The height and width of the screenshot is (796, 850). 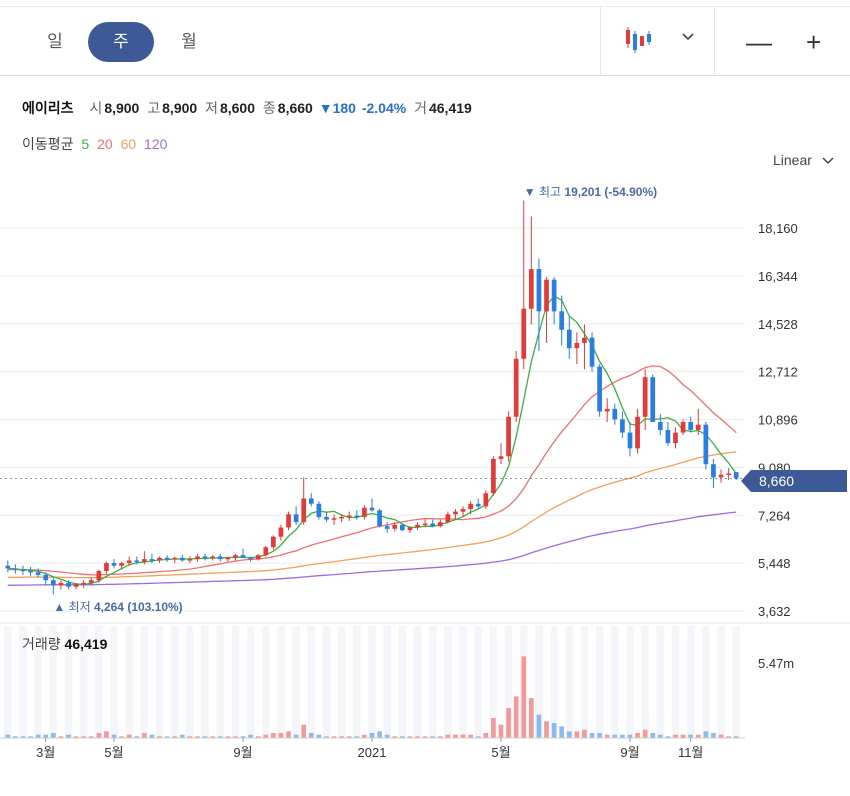 I want to click on candlestick-icon, so click(x=641, y=40).